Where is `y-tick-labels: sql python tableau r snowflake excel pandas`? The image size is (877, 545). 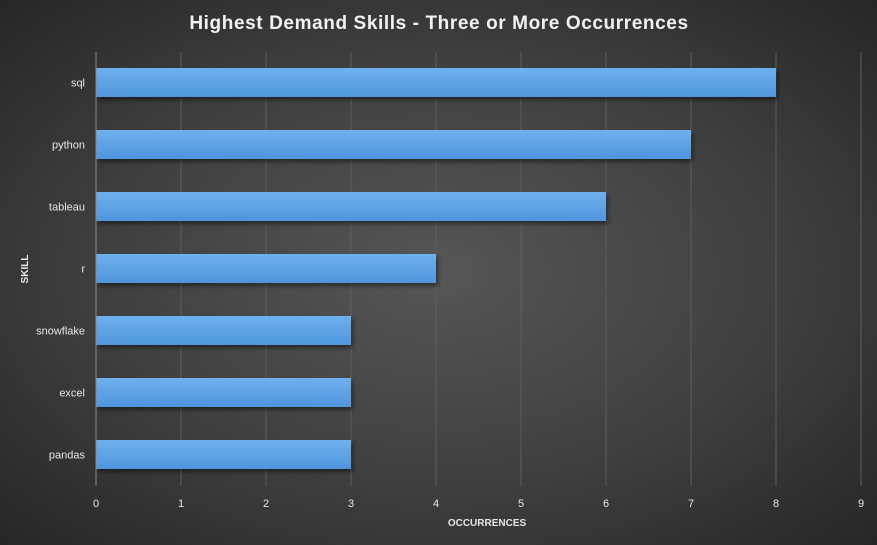 y-tick-labels: sql python tableau r snowflake excel pandas is located at coordinates (60, 270).